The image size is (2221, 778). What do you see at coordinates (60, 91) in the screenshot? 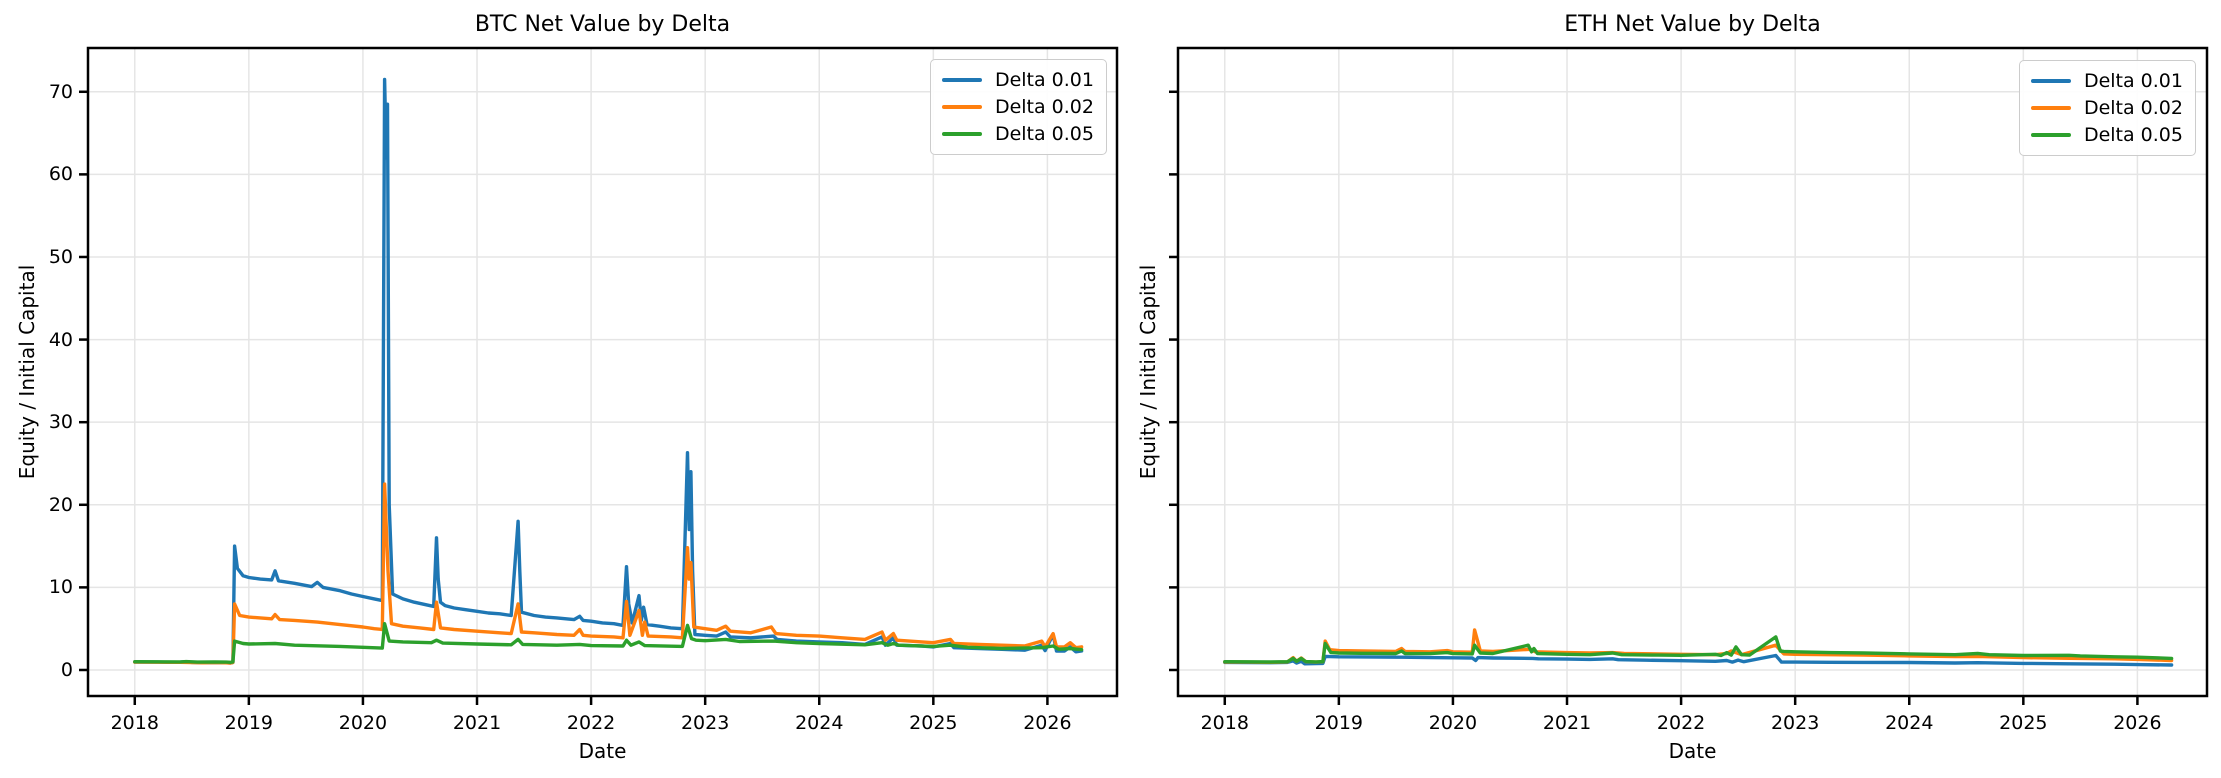
I see `y-tick-label: 70` at bounding box center [60, 91].